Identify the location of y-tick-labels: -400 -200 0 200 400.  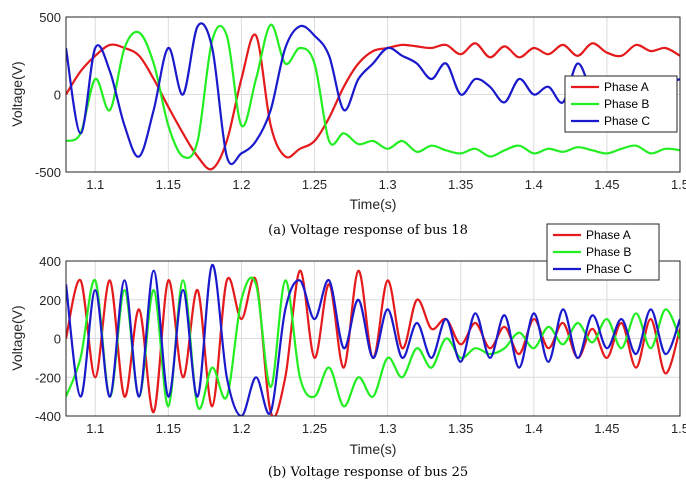
(48, 339).